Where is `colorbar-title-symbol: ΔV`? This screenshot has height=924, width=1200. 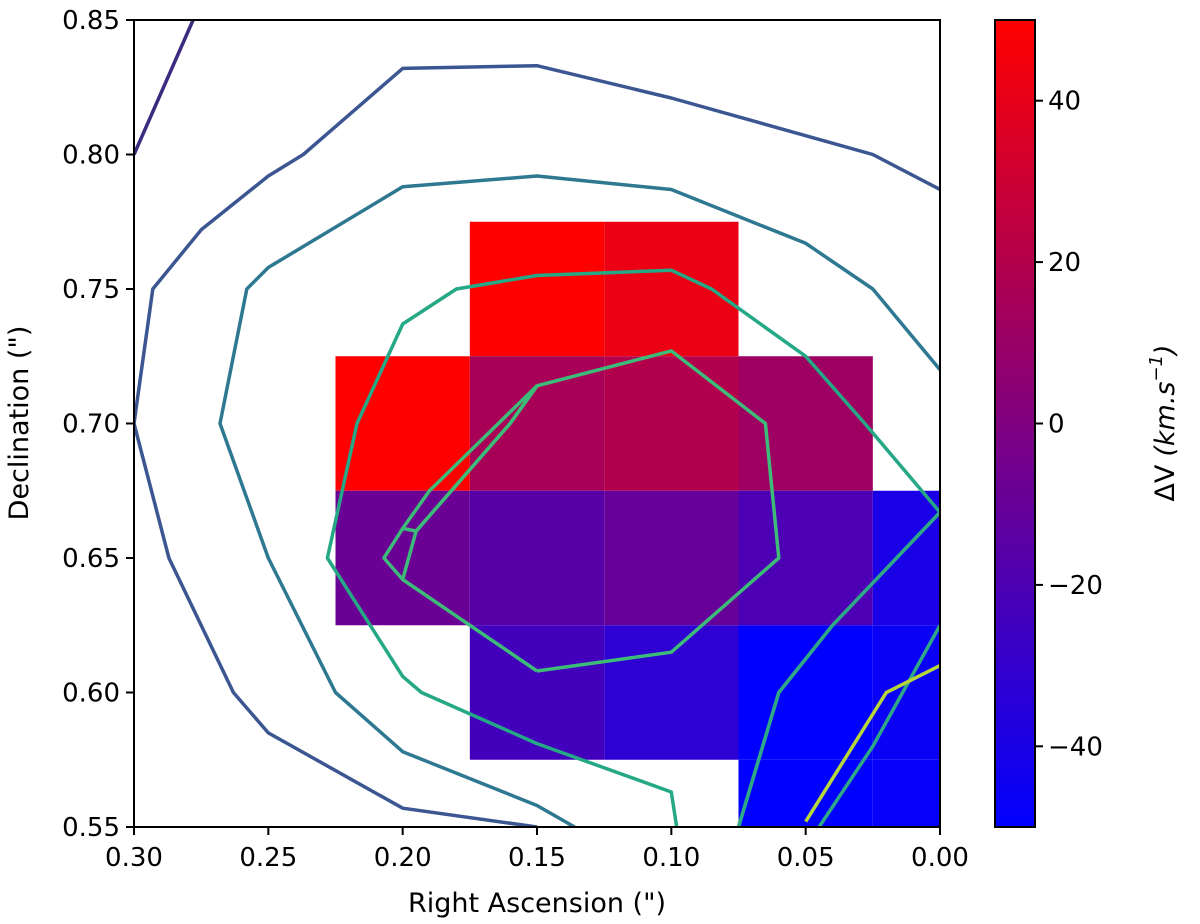
colorbar-title-symbol: ΔV is located at coordinates (1165, 482).